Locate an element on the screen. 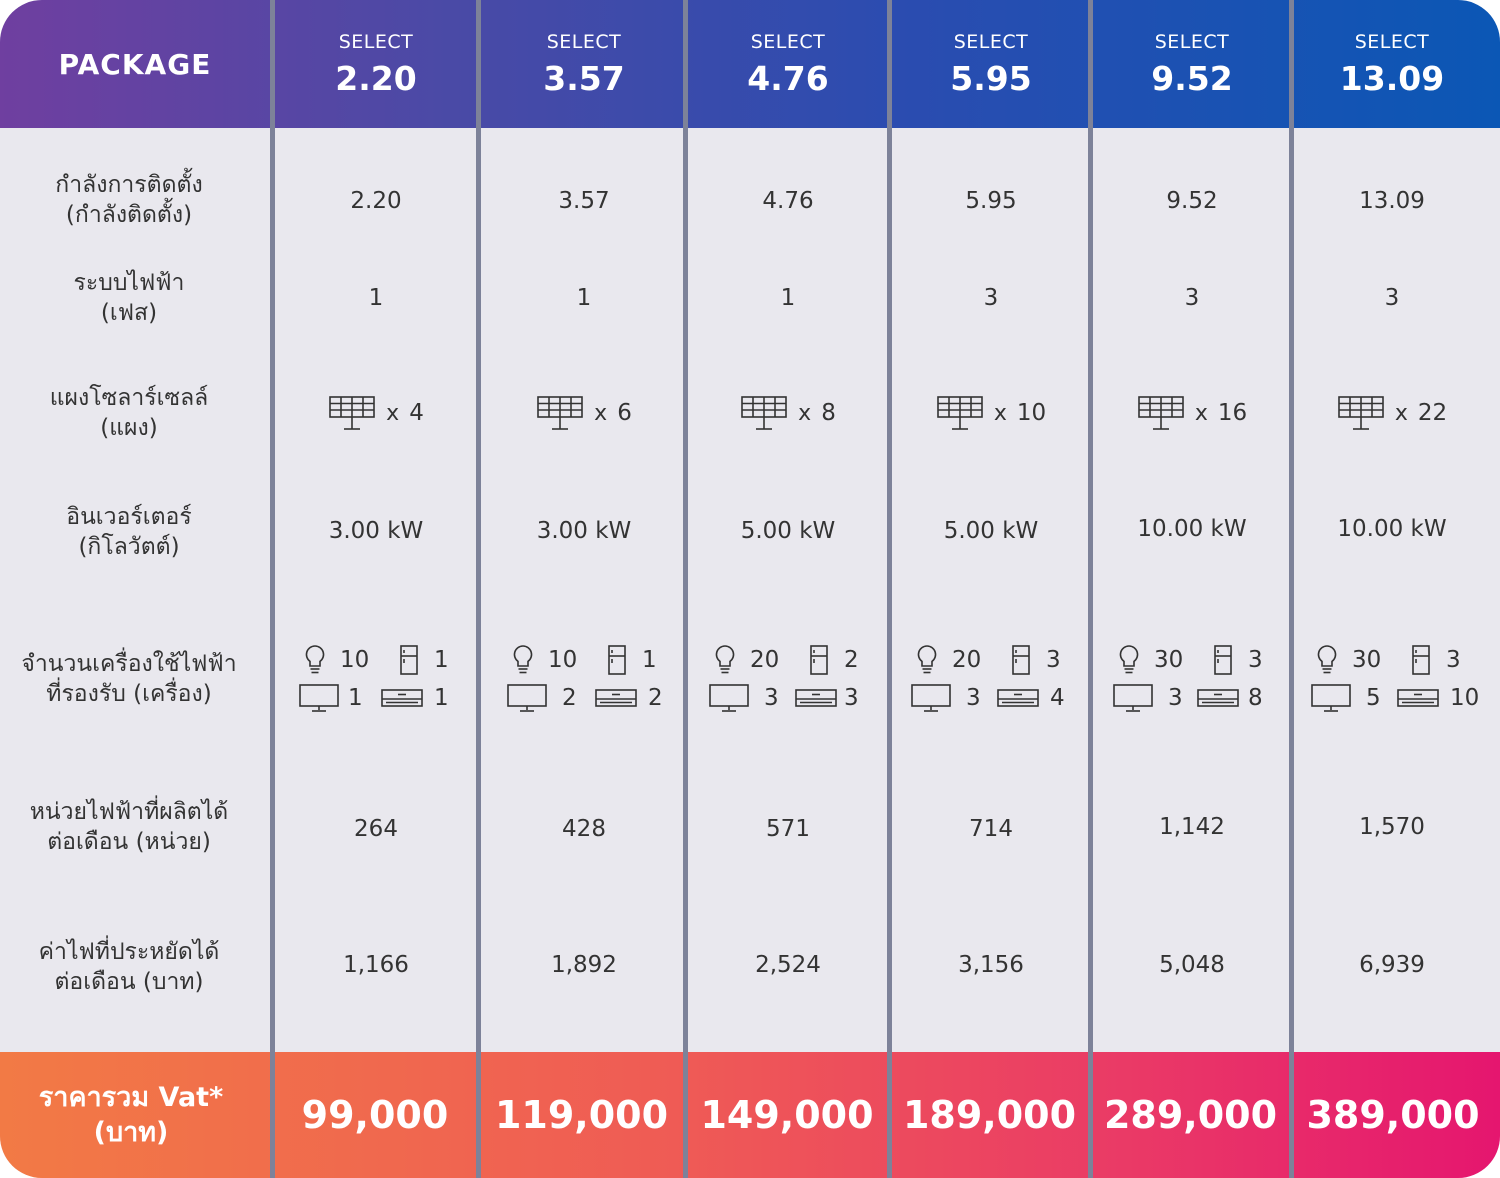  row-label-appliances: จำนวนเครื่องใช้ไฟฟ้า ที่รองรับ (เครื่อง) is located at coordinates (129, 679).